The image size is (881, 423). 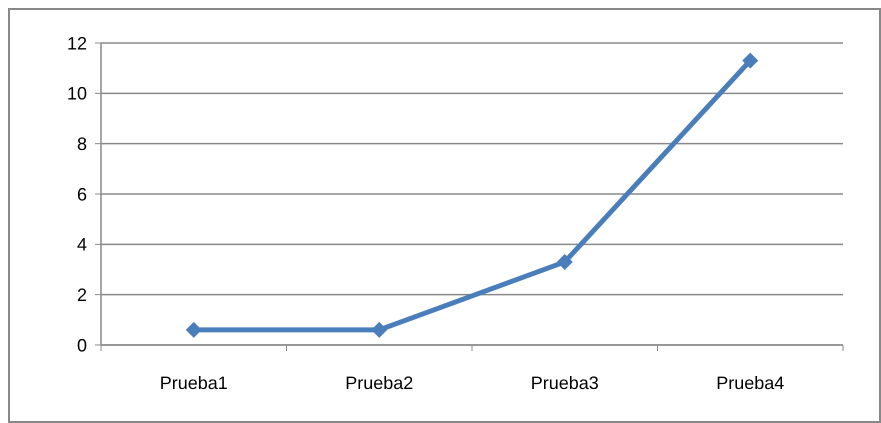 What do you see at coordinates (81, 345) in the screenshot?
I see `y-tick-label: 0` at bounding box center [81, 345].